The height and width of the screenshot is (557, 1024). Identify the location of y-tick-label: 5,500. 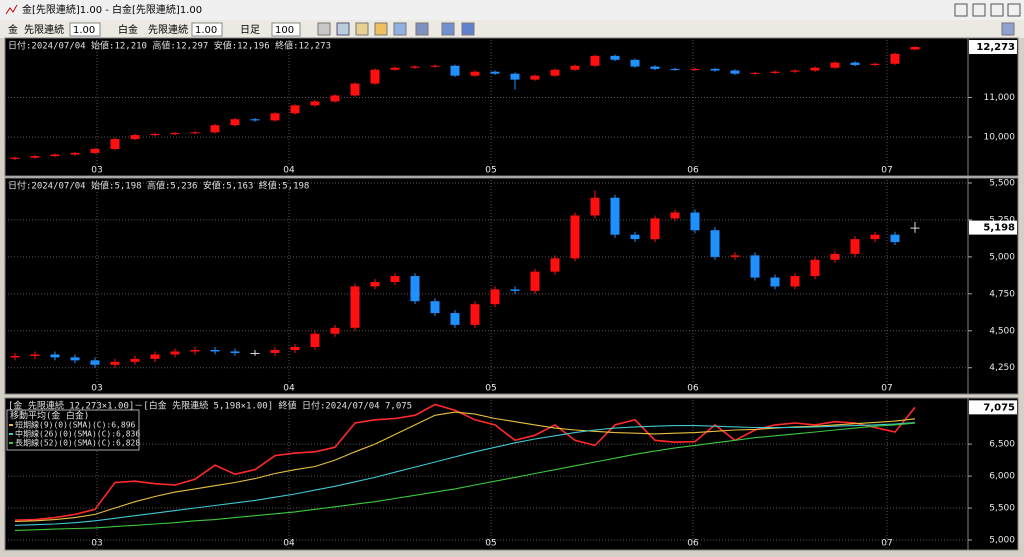
(1002, 509).